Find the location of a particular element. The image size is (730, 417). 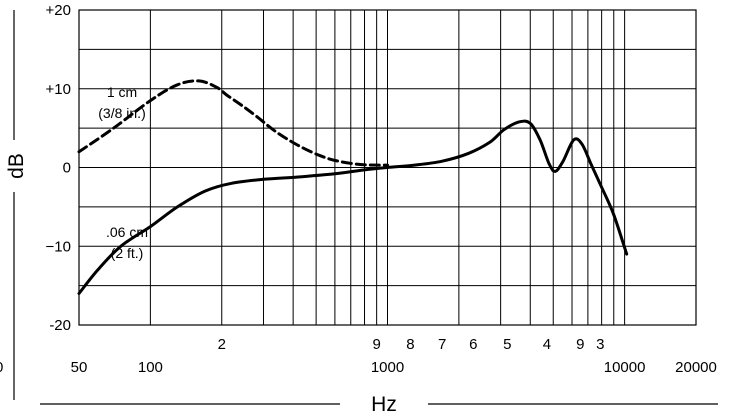

x-minor-label: 2 is located at coordinates (222, 344).